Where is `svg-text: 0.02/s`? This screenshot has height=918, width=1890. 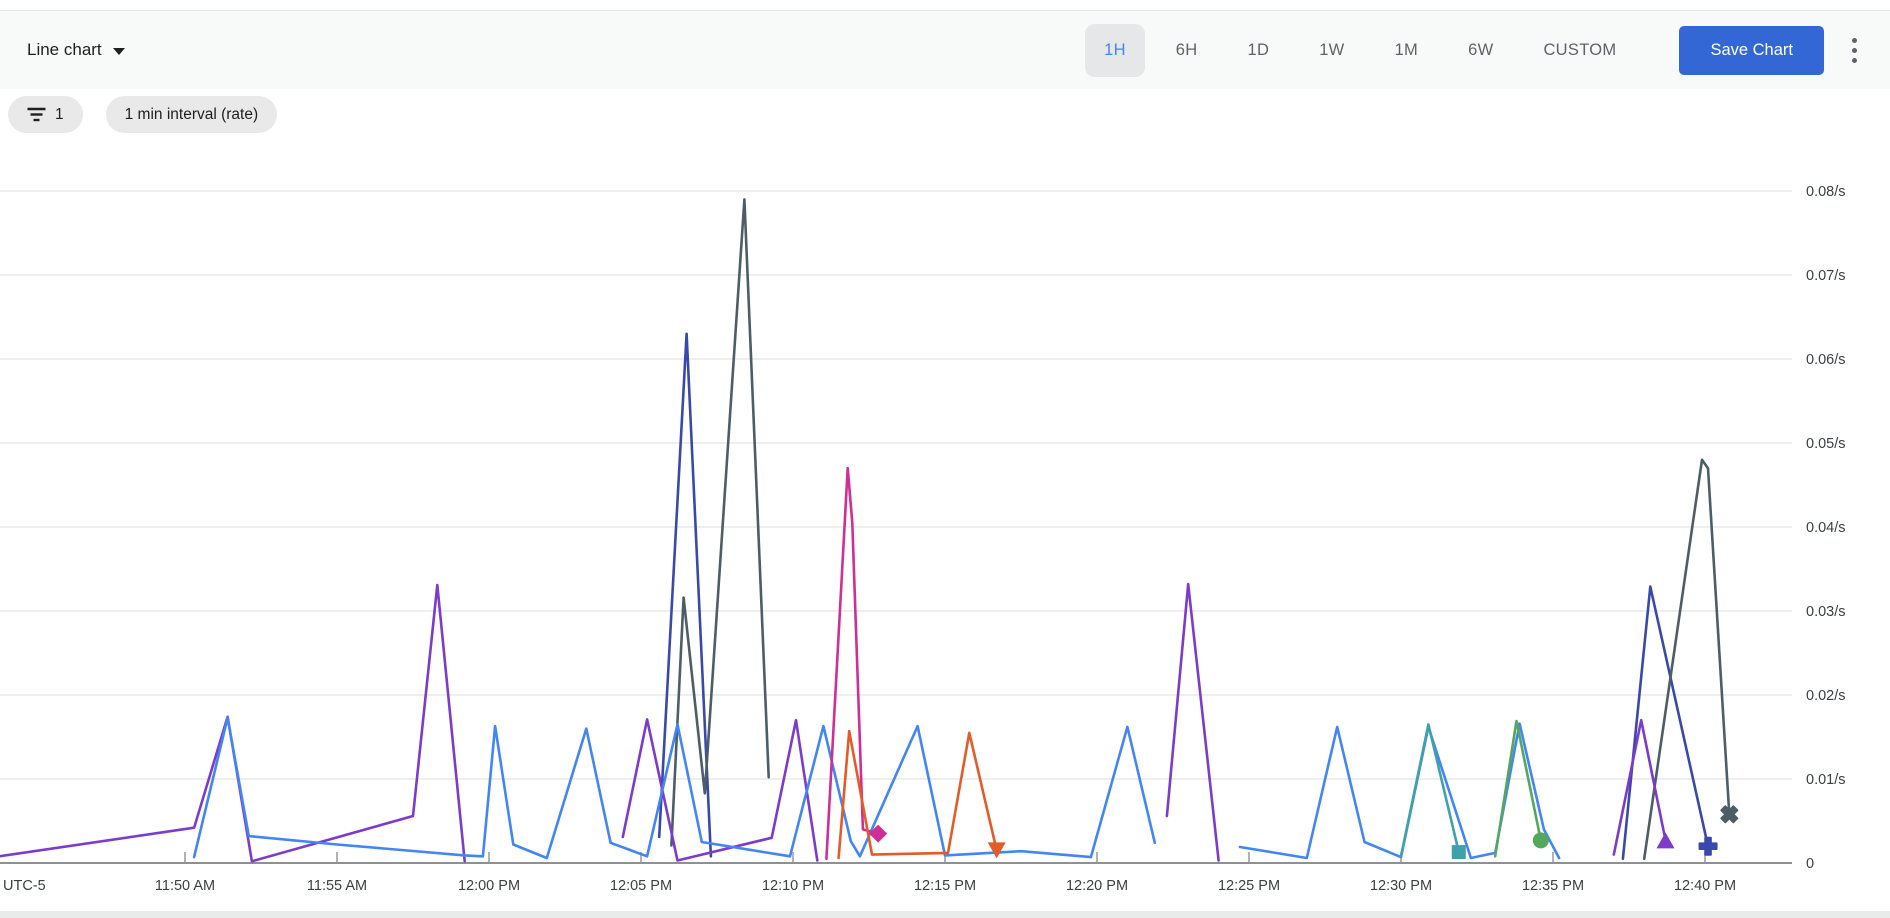 svg-text: 0.02/s is located at coordinates (1826, 696).